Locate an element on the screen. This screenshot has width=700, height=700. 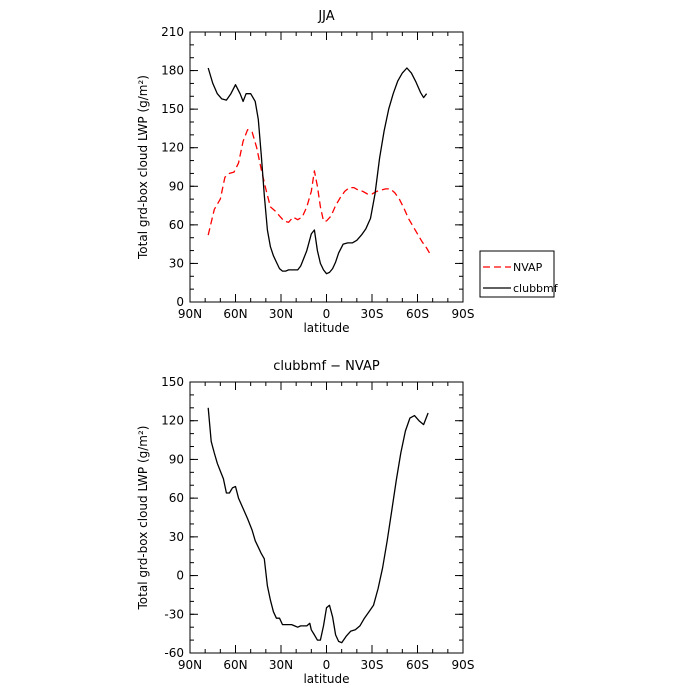
legend-label-clubbmf: clubbmf is located at coordinates (536, 288).